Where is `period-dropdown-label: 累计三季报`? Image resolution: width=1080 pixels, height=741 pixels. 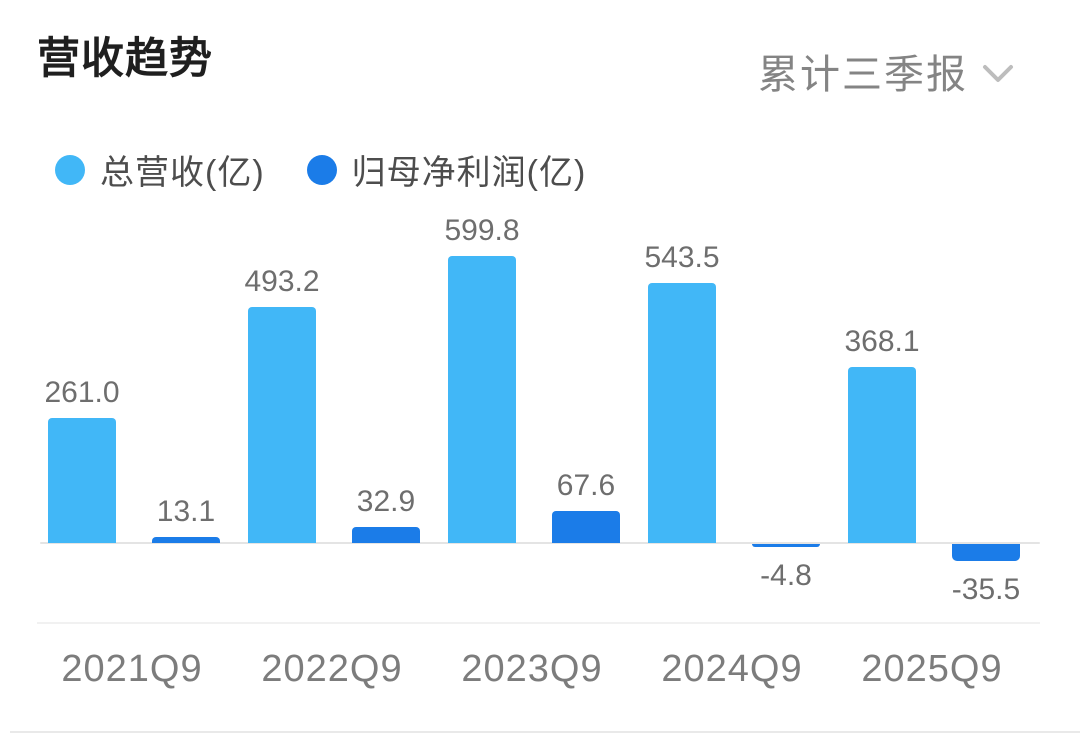 period-dropdown-label: 累计三季报 is located at coordinates (863, 75).